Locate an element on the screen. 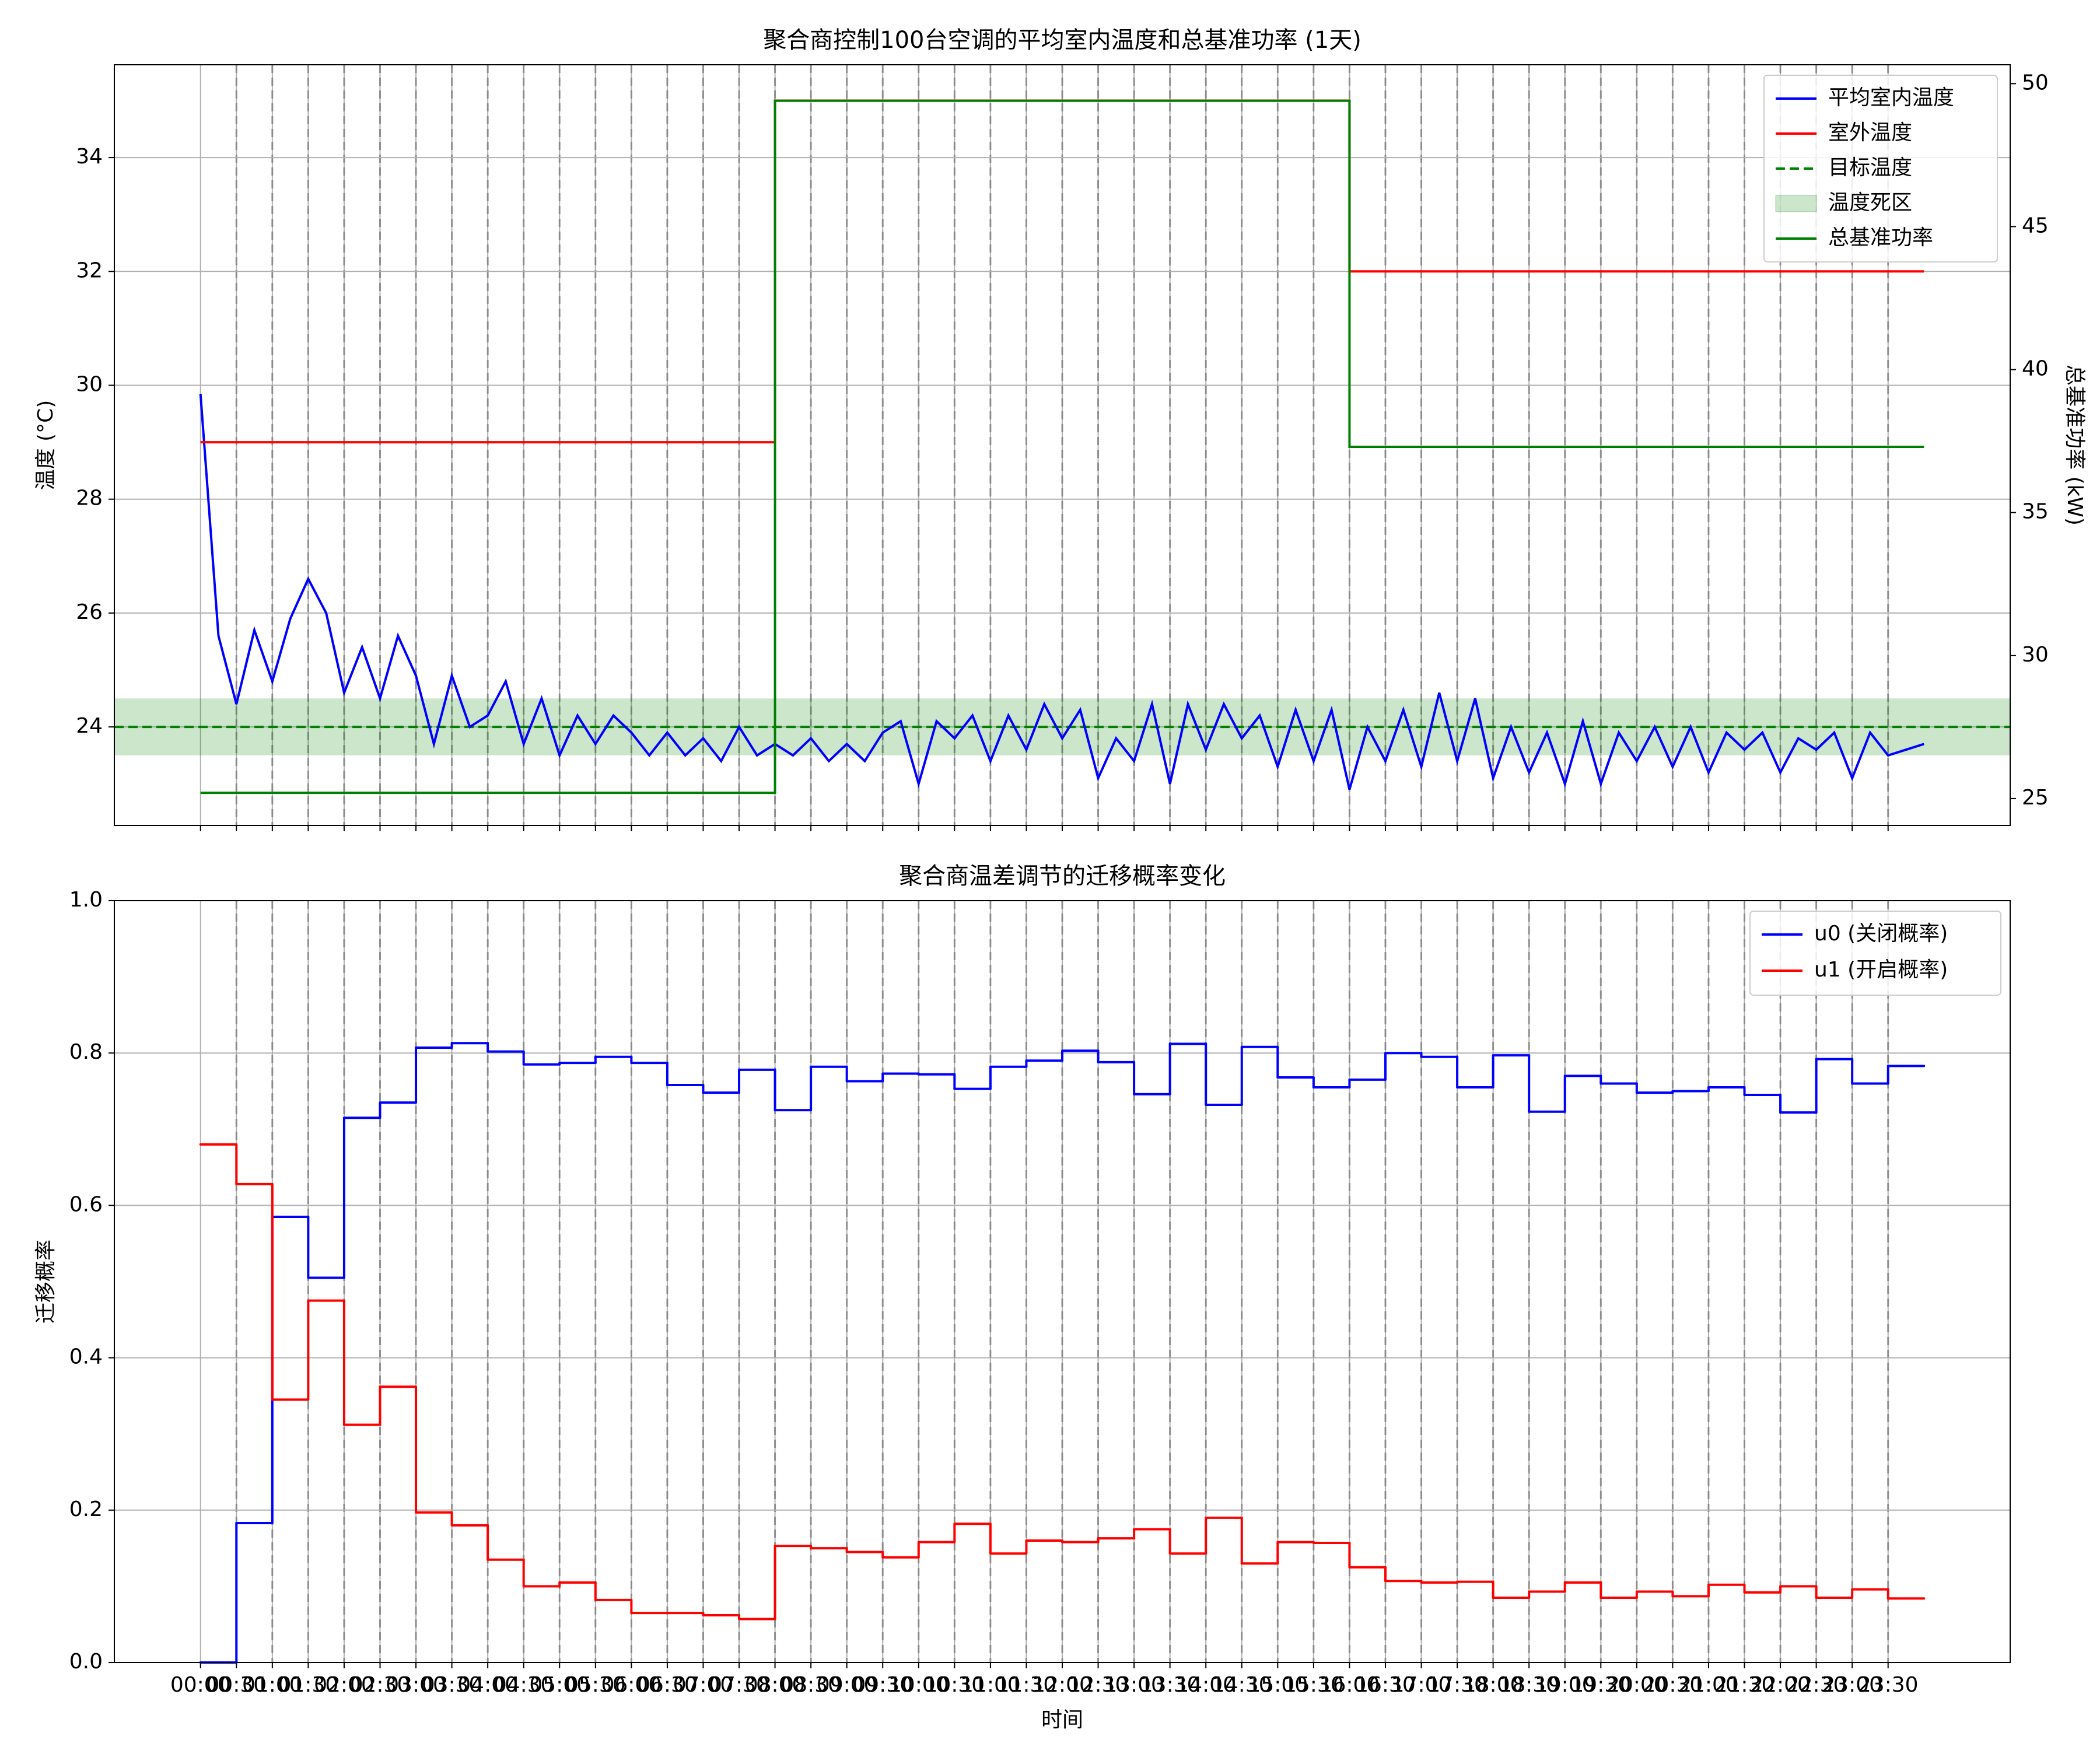 The width and height of the screenshot is (2100, 1750). x-tick-label: 07:30 is located at coordinates (739, 1685).